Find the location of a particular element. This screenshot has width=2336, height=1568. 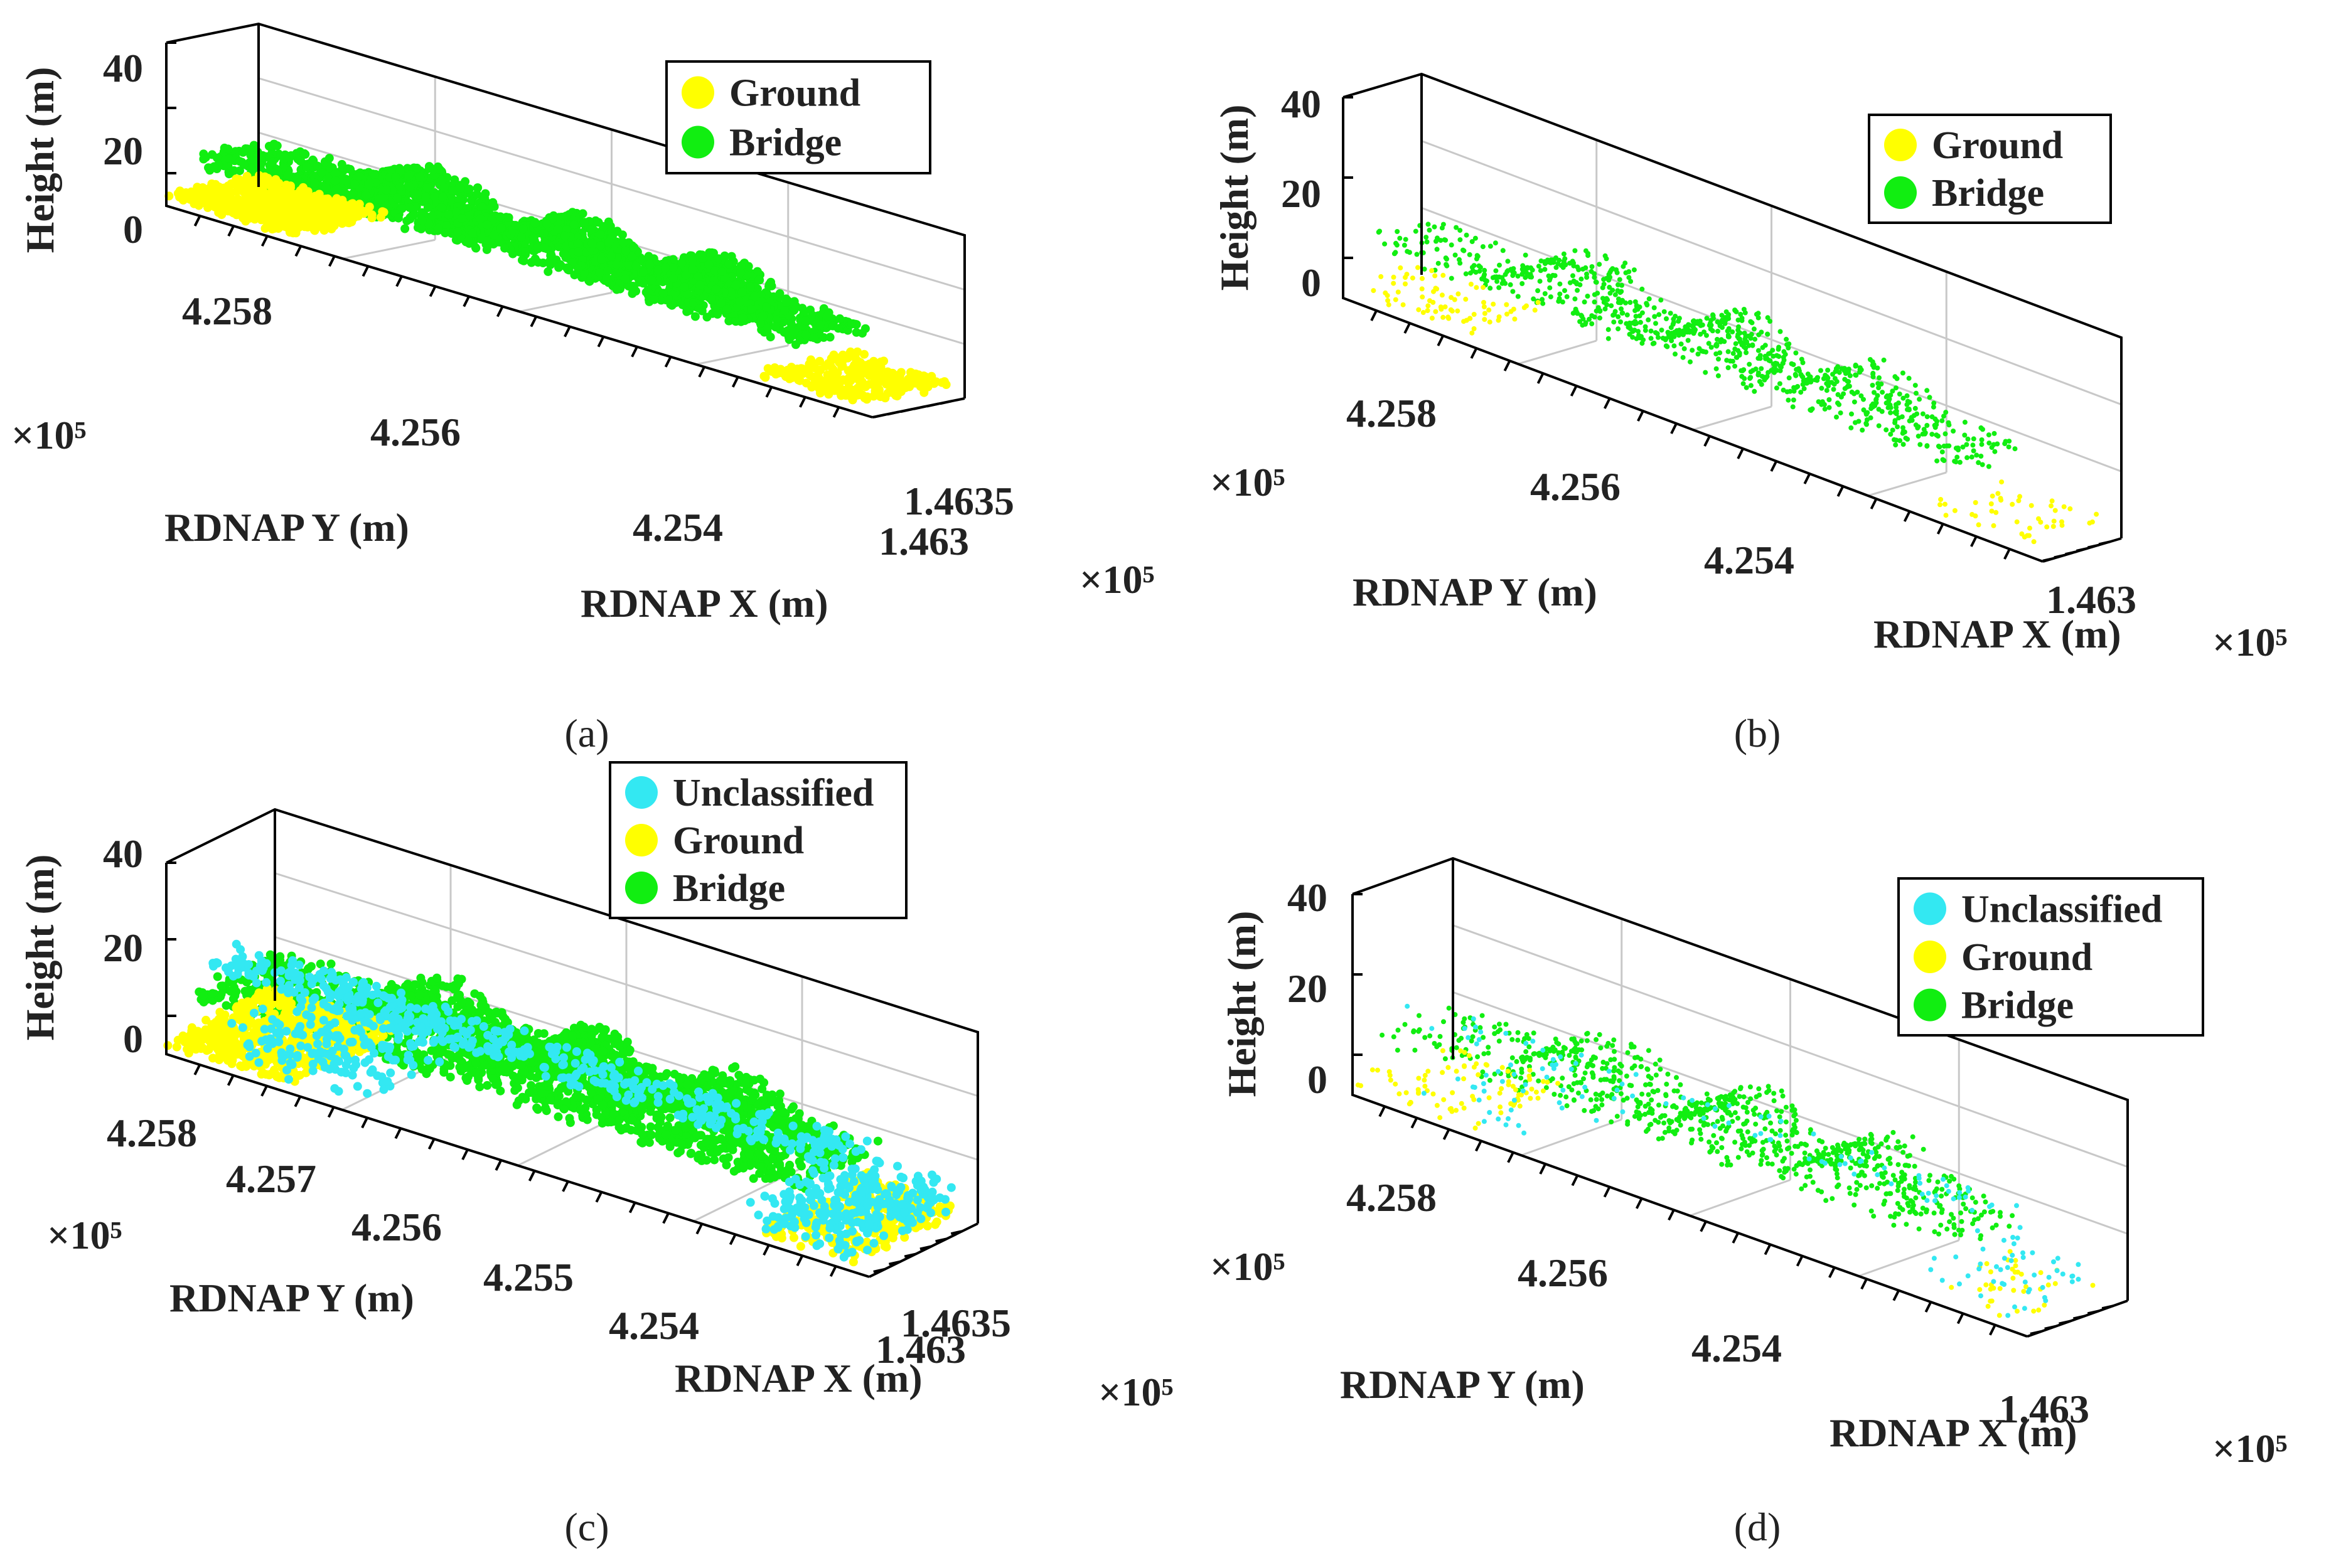

z-tick-label: 0 is located at coordinates (1311, 282).